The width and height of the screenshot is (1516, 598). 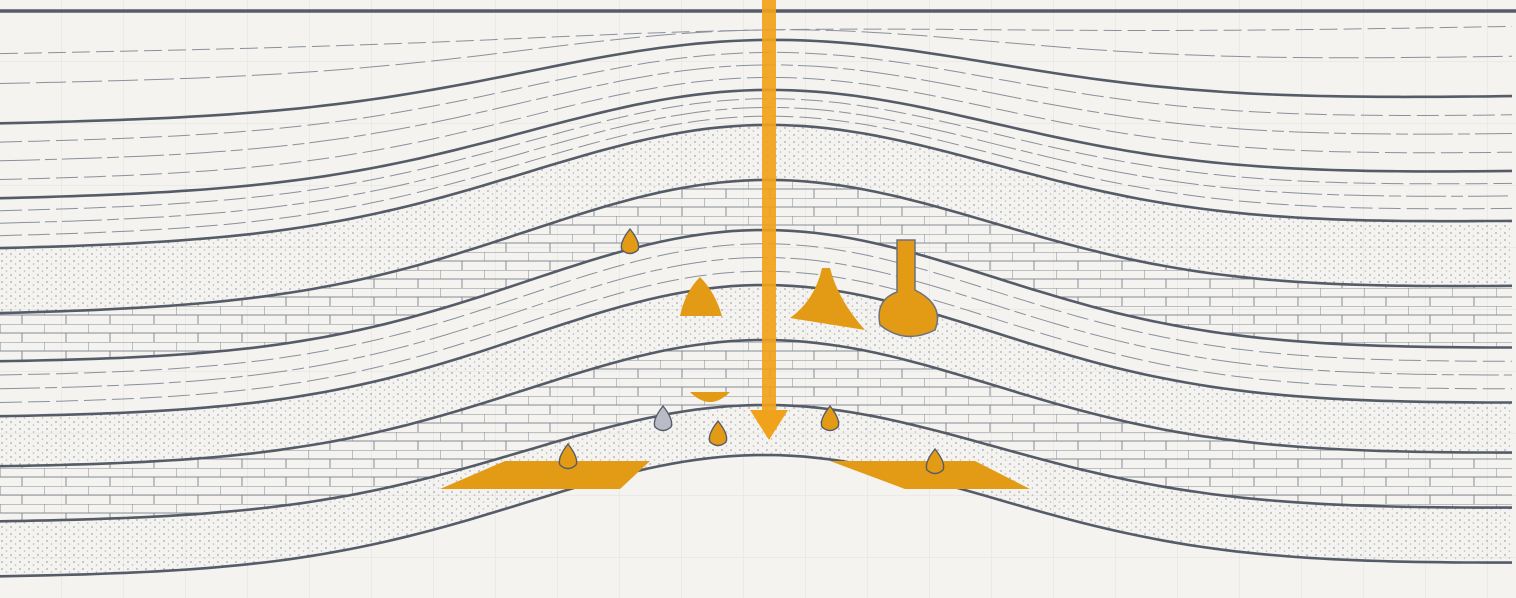 I want to click on oil-drops, so click(x=751, y=351).